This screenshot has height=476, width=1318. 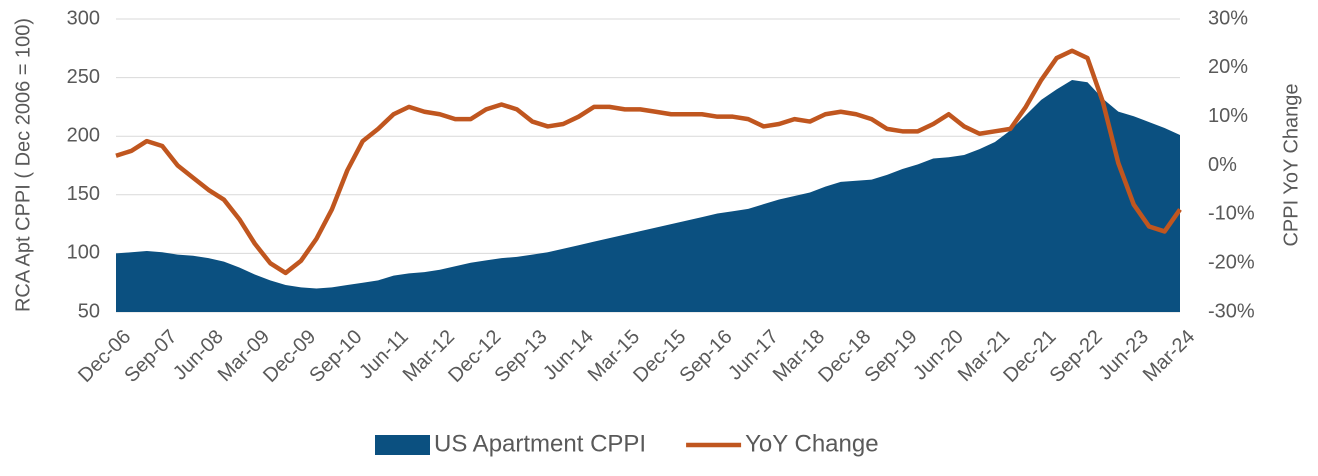 What do you see at coordinates (1169, 356) in the screenshot?
I see `x-tick-label: Mar-24` at bounding box center [1169, 356].